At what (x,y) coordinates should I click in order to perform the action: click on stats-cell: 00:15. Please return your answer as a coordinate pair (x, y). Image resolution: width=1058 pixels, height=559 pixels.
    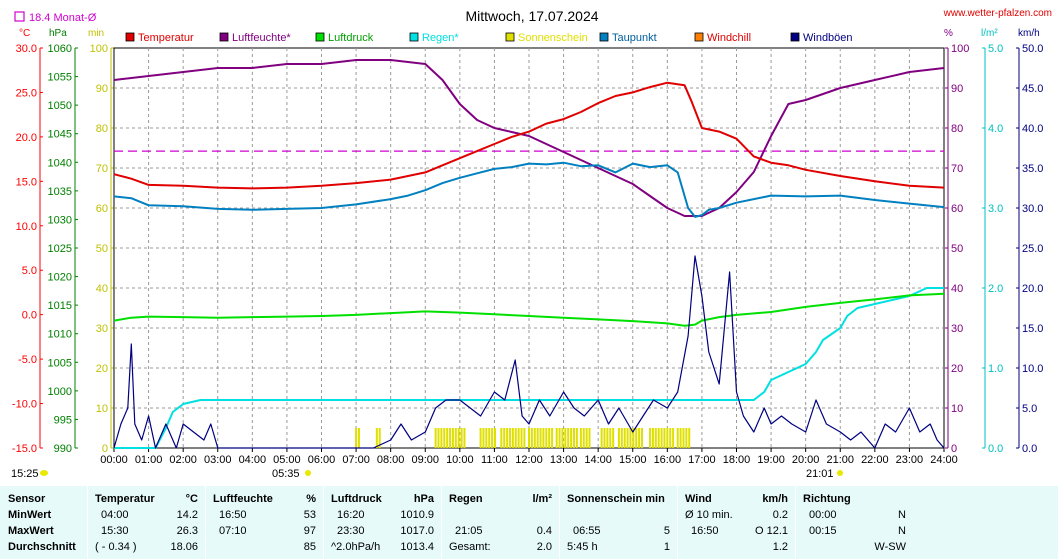
    Looking at the image, I should click on (823, 531).